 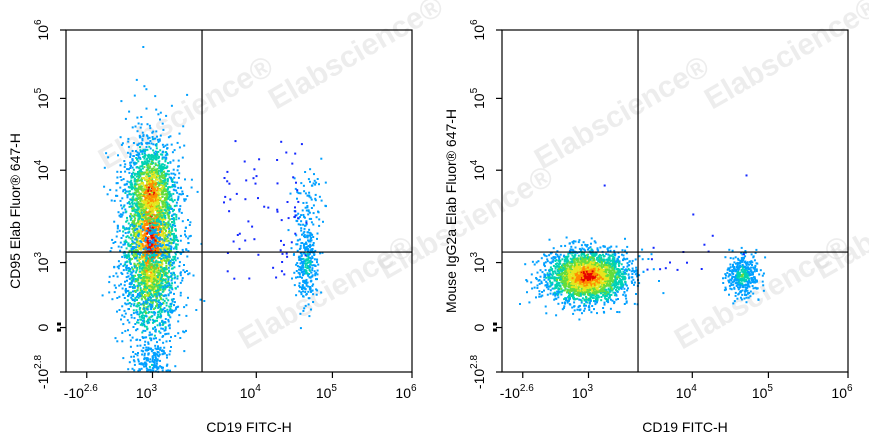 I want to click on y-tick-label: 103, so click(x=42, y=263).